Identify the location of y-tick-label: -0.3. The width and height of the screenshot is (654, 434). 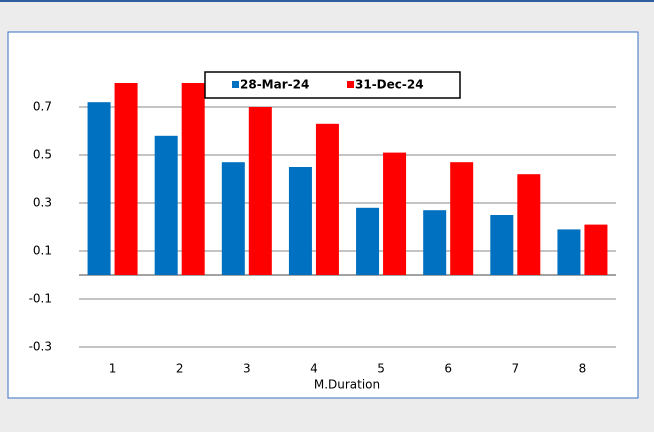
(40, 347).